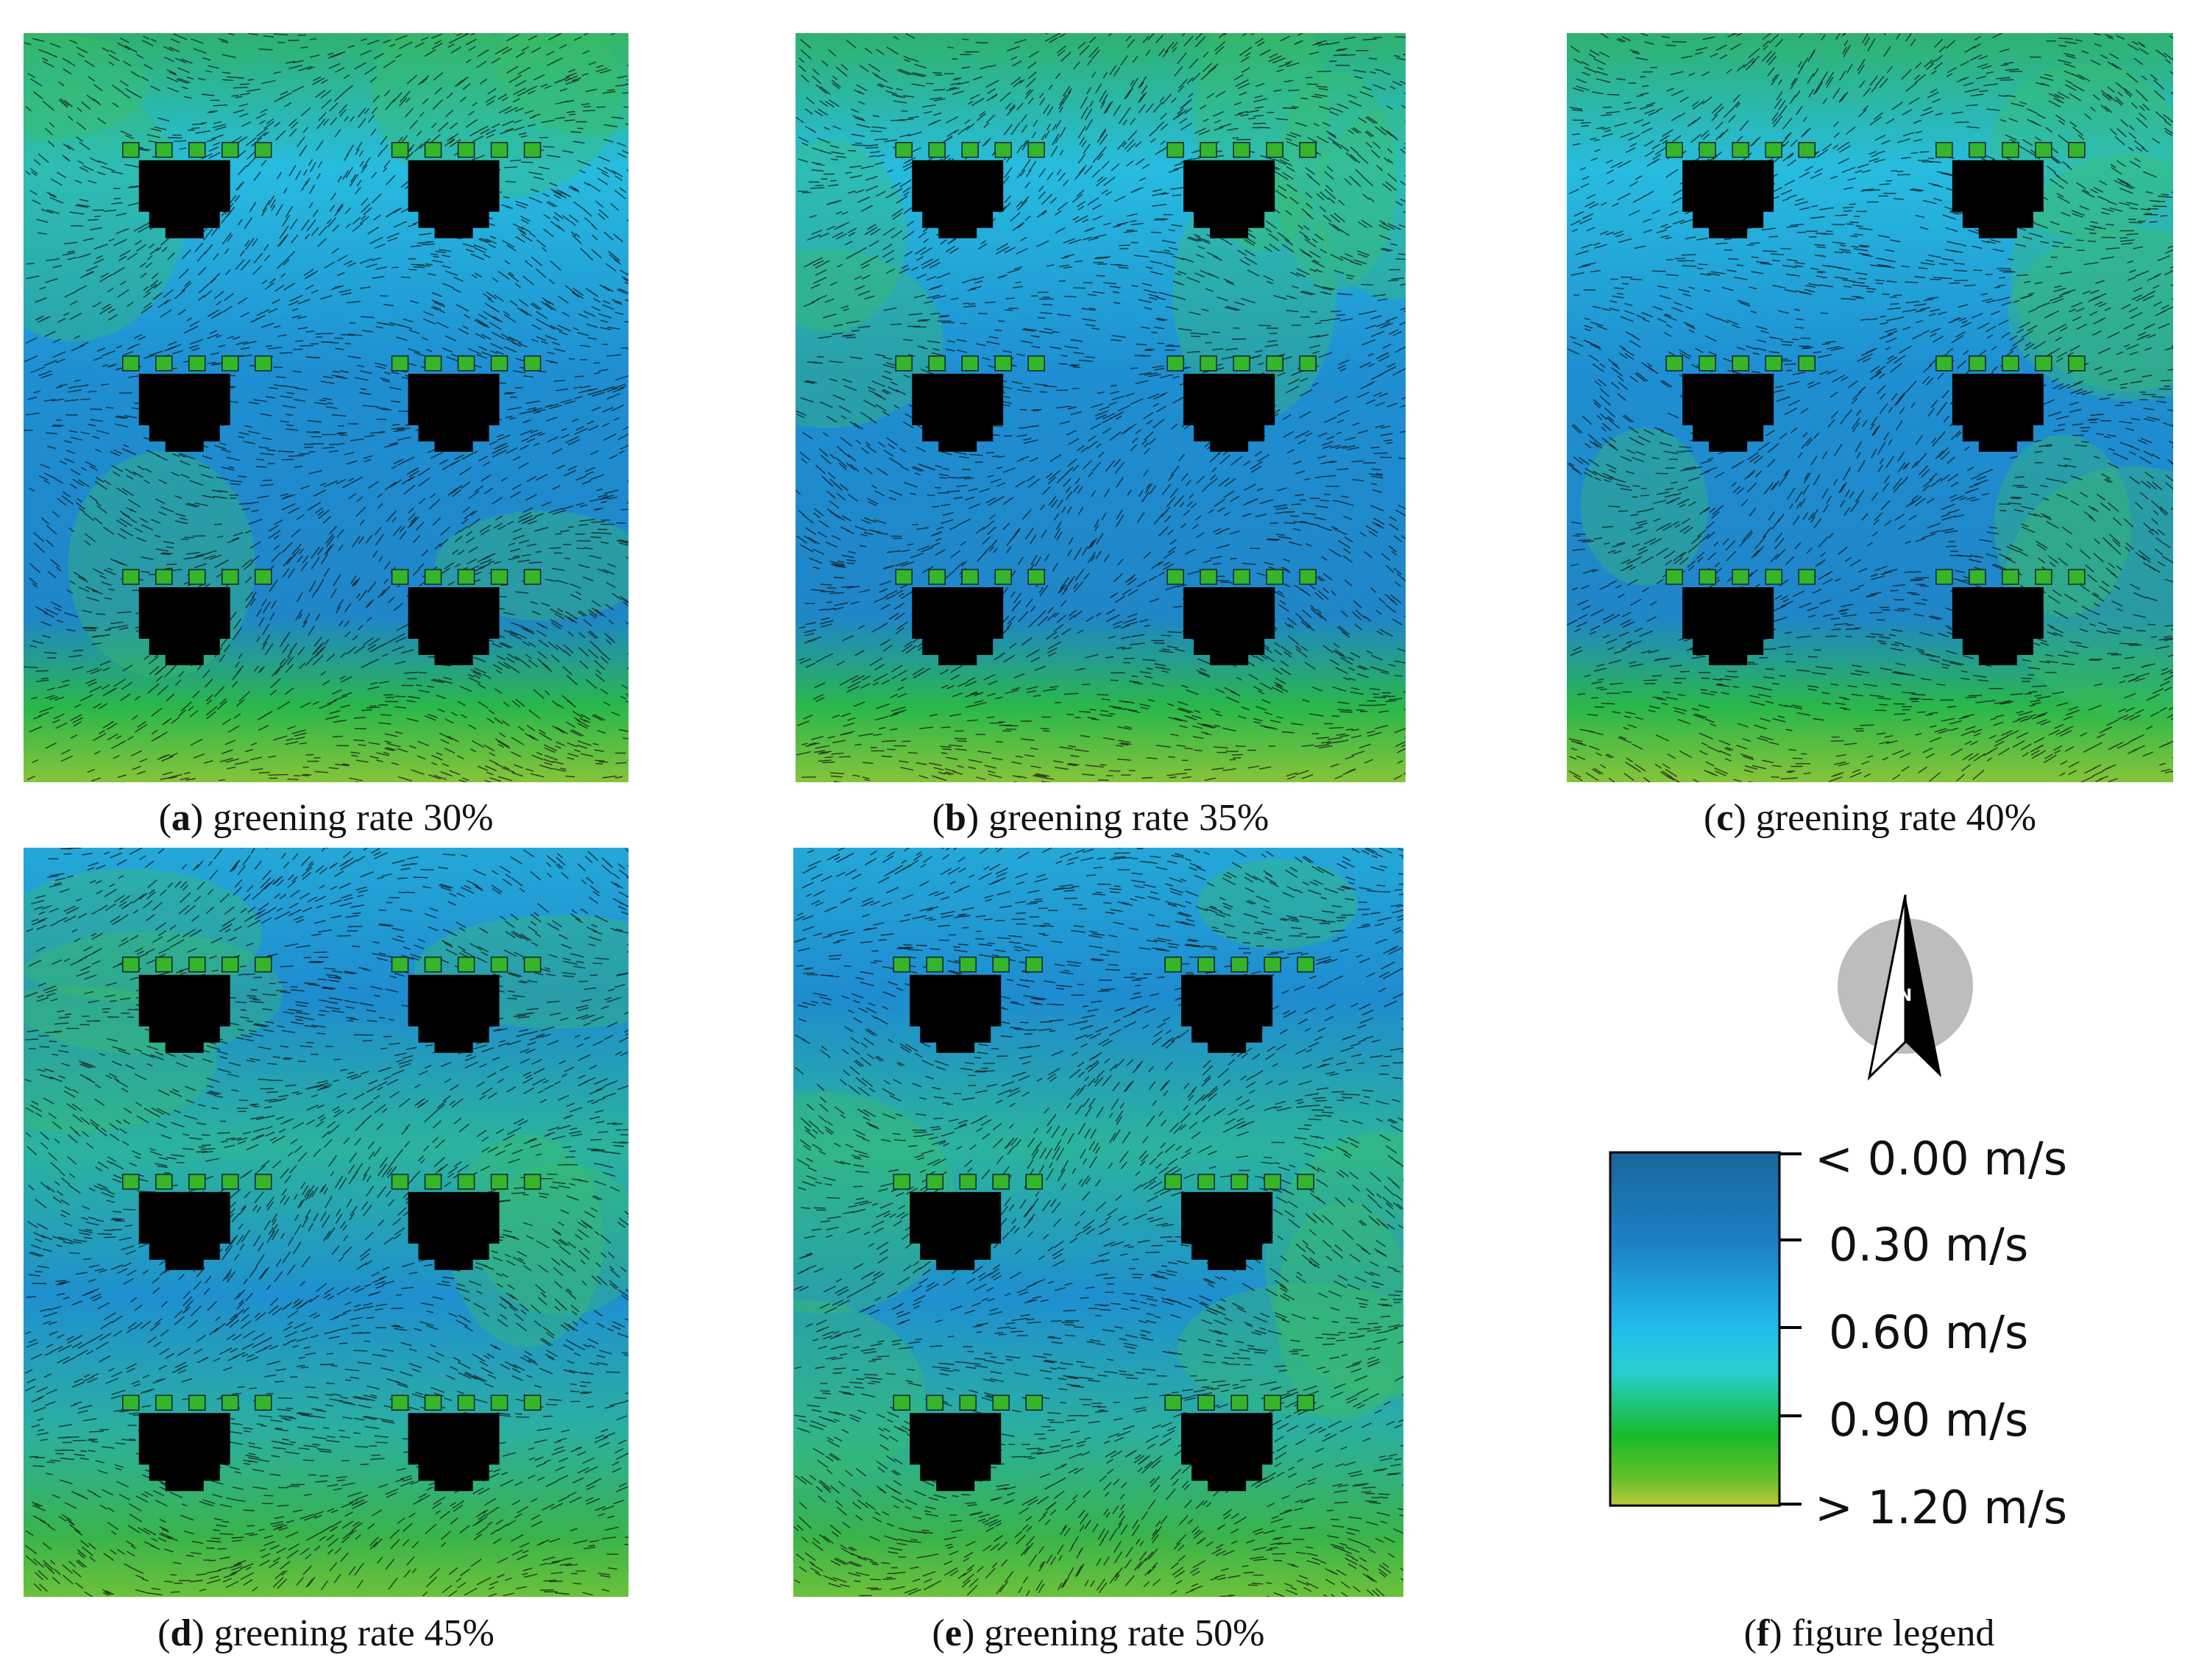  What do you see at coordinates (1906, 986) in the screenshot?
I see `north-arrow-icon: N` at bounding box center [1906, 986].